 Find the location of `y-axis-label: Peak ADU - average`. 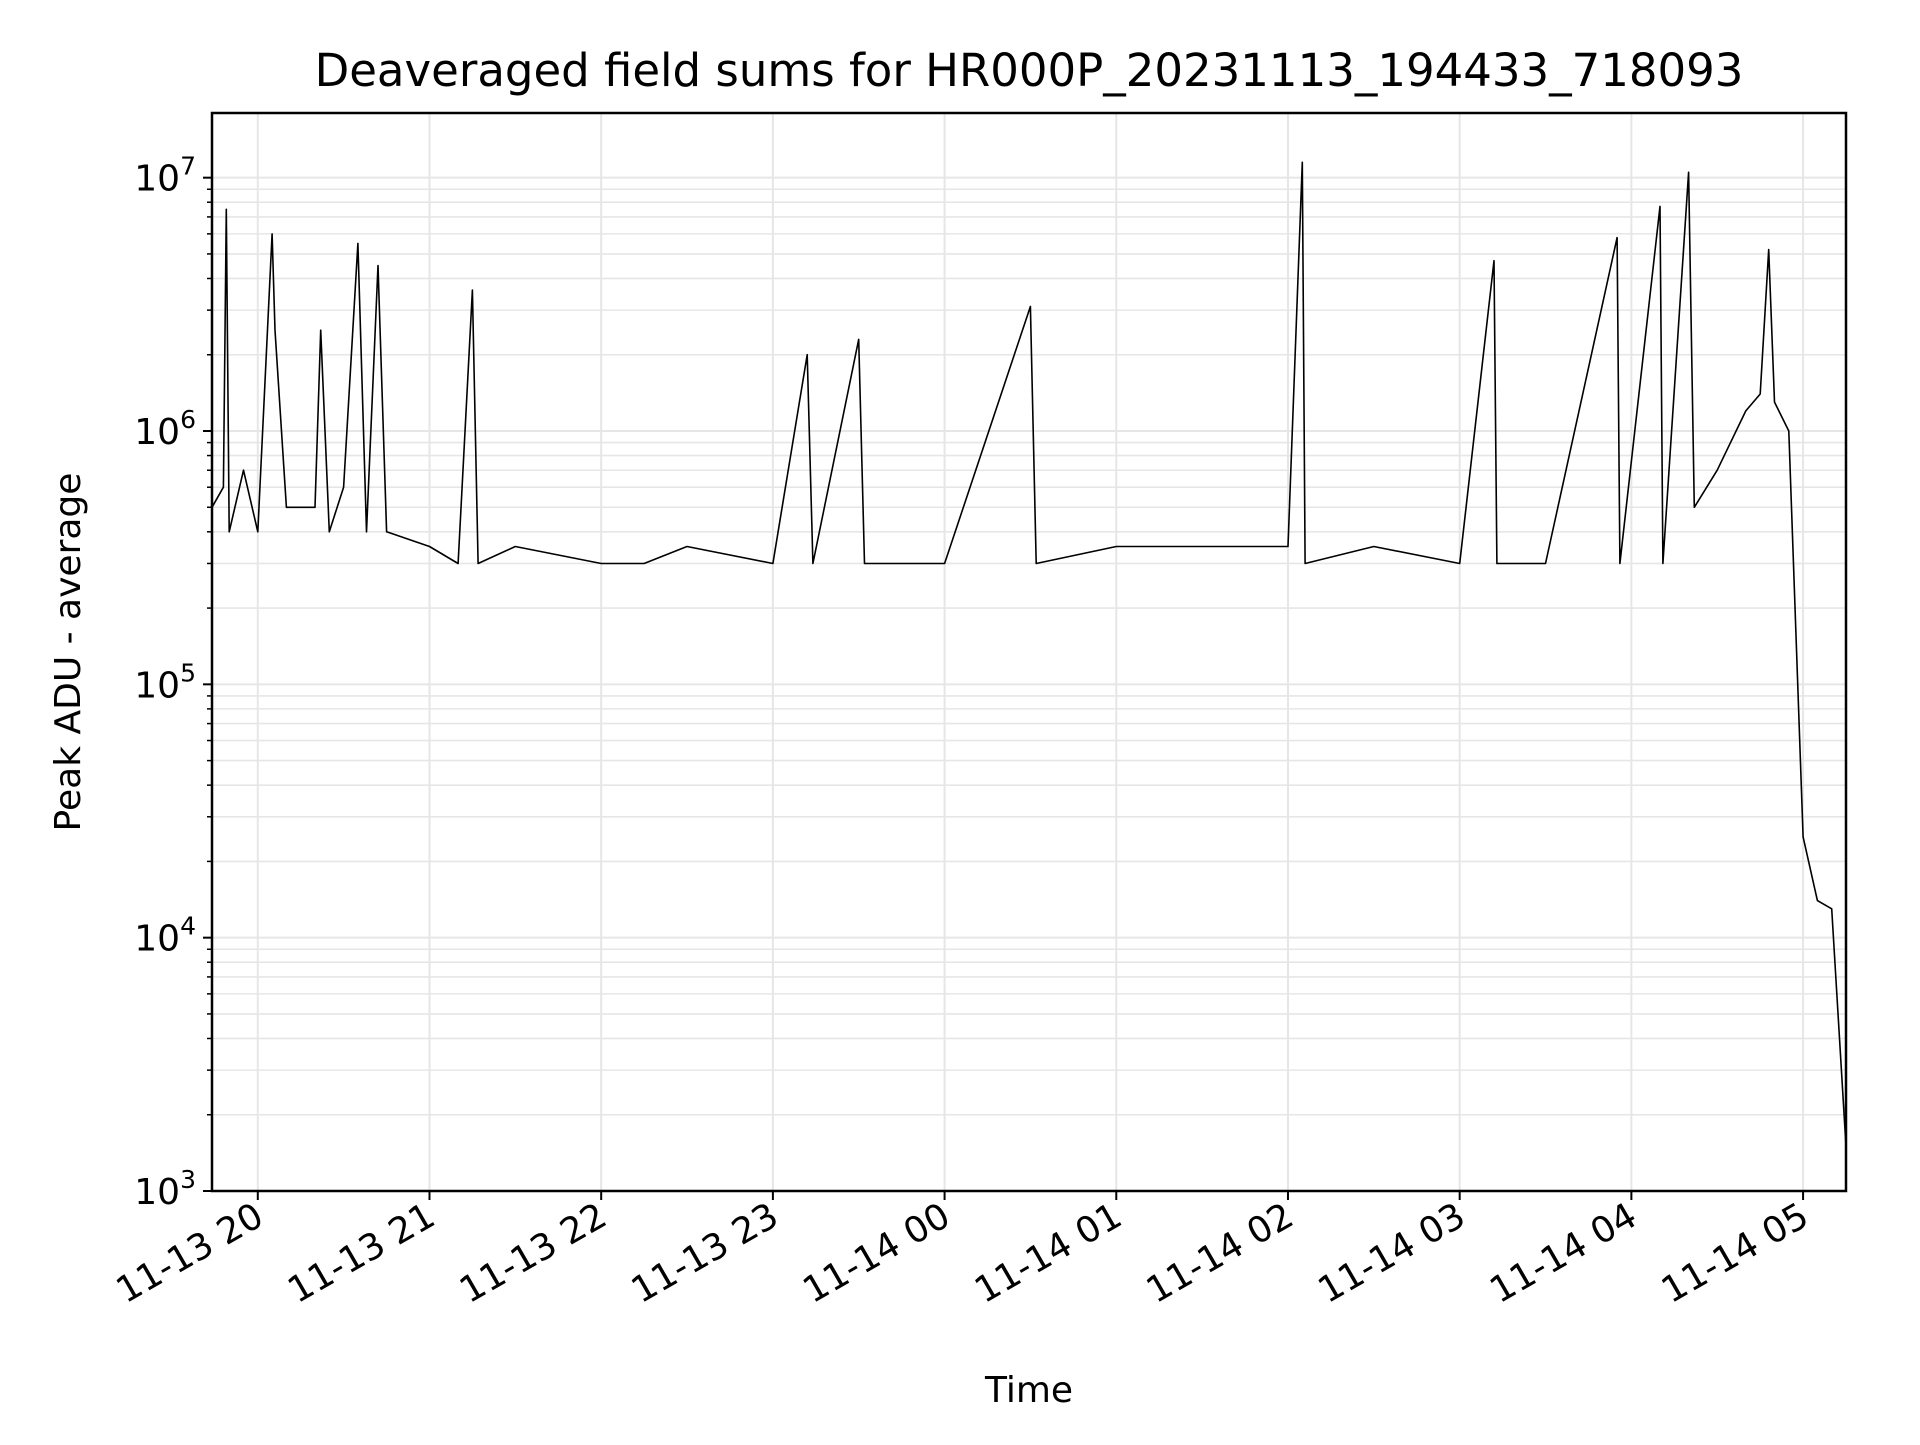

y-axis-label: Peak ADU - average is located at coordinates (68, 652).